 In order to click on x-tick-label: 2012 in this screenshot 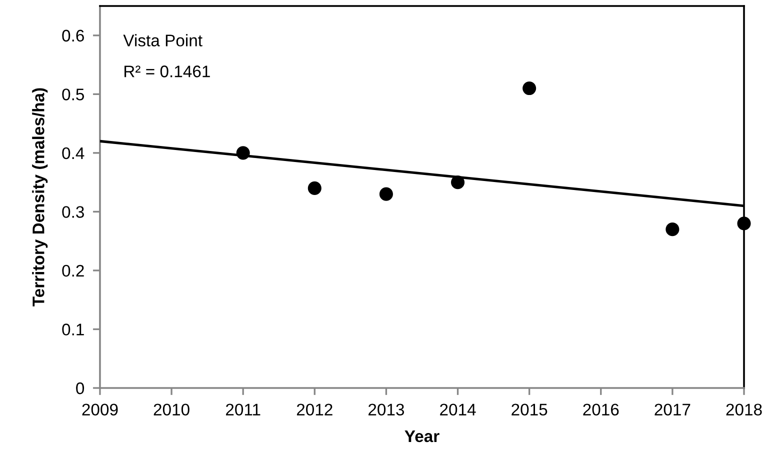, I will do `click(314, 410)`.